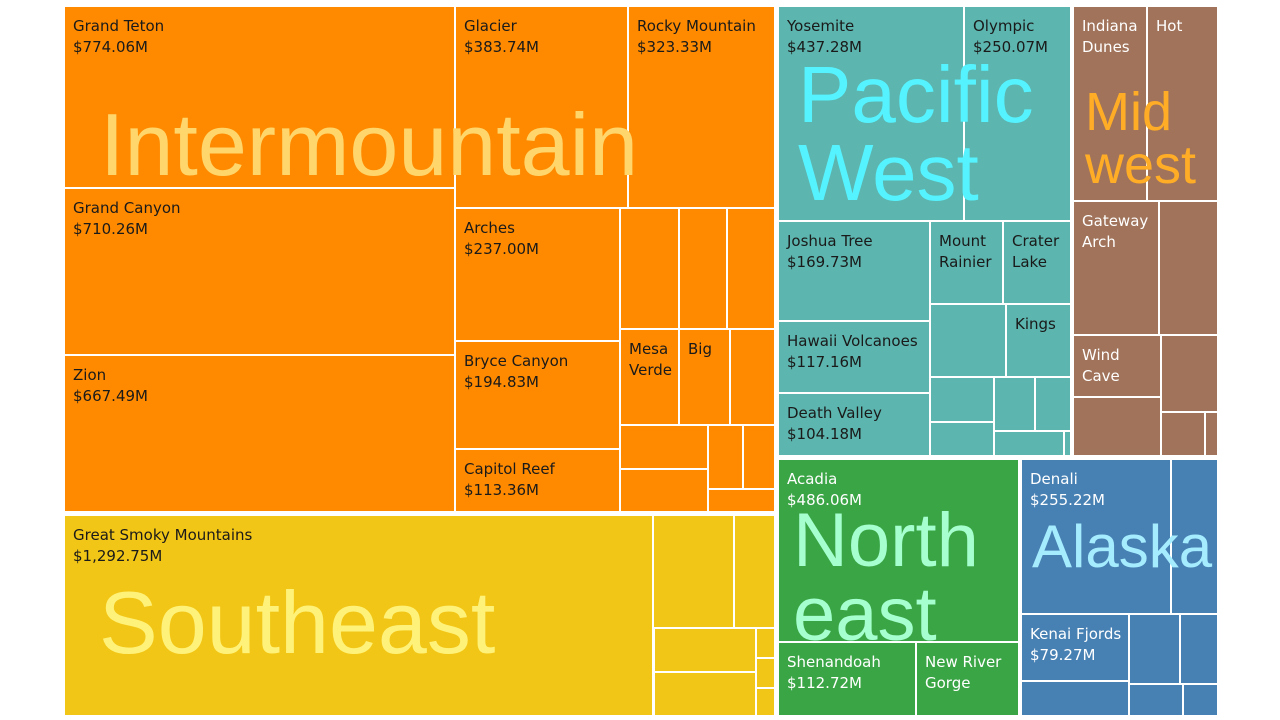 This screenshot has width=1280, height=720. I want to click on tile-kenai-fjords: Kenai Fjords $79.27M, so click(1075, 647).